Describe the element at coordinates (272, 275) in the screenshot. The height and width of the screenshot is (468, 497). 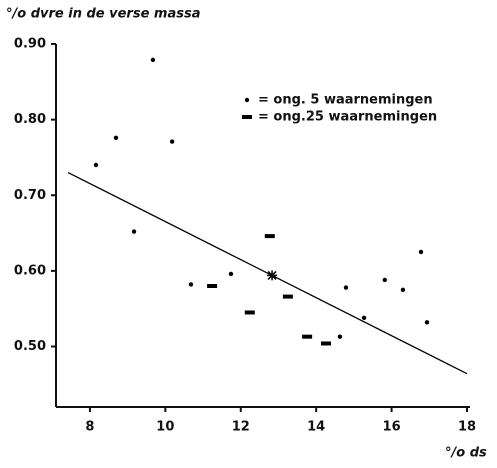
I see `mean-point` at that location.